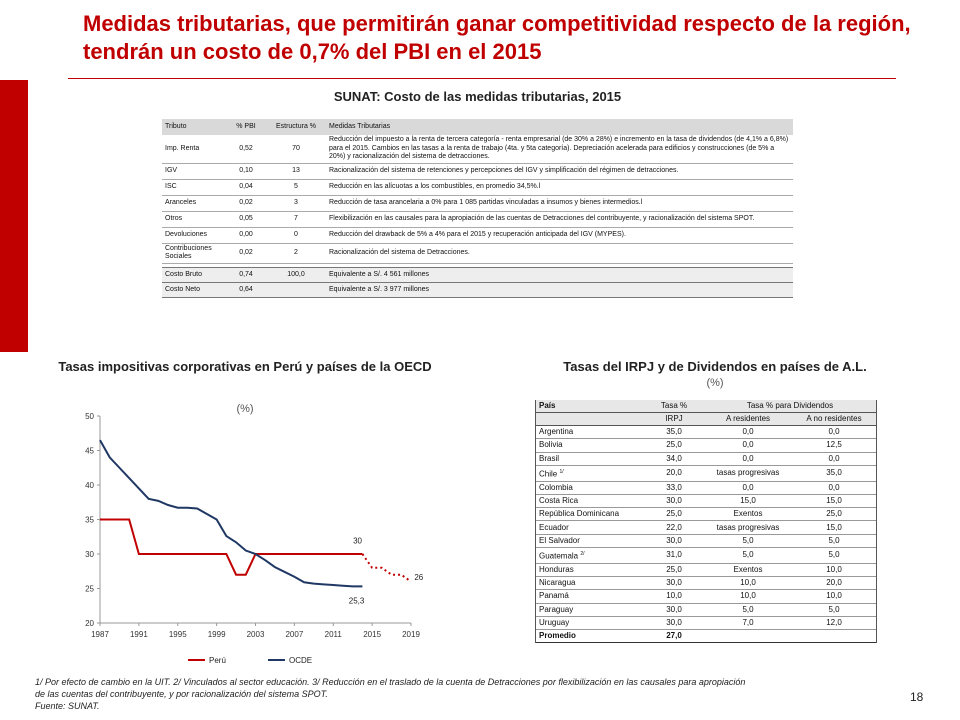  What do you see at coordinates (674, 488) in the screenshot?
I see `cell-irpj: 33,0` at bounding box center [674, 488].